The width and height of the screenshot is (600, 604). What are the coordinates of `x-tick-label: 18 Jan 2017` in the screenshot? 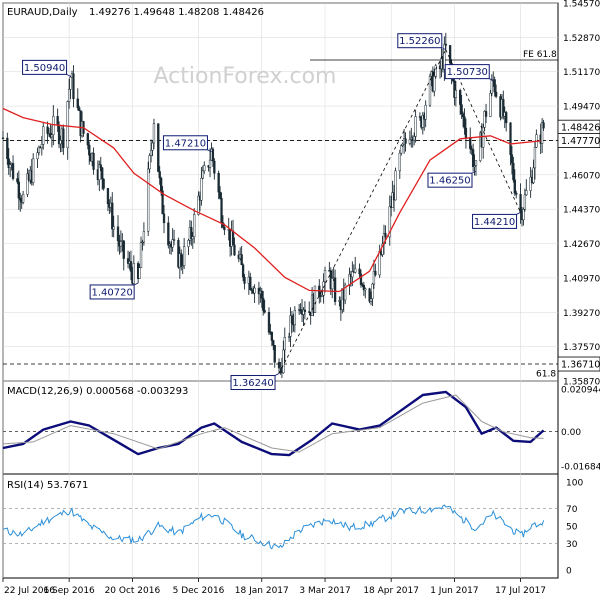 It's located at (262, 591).